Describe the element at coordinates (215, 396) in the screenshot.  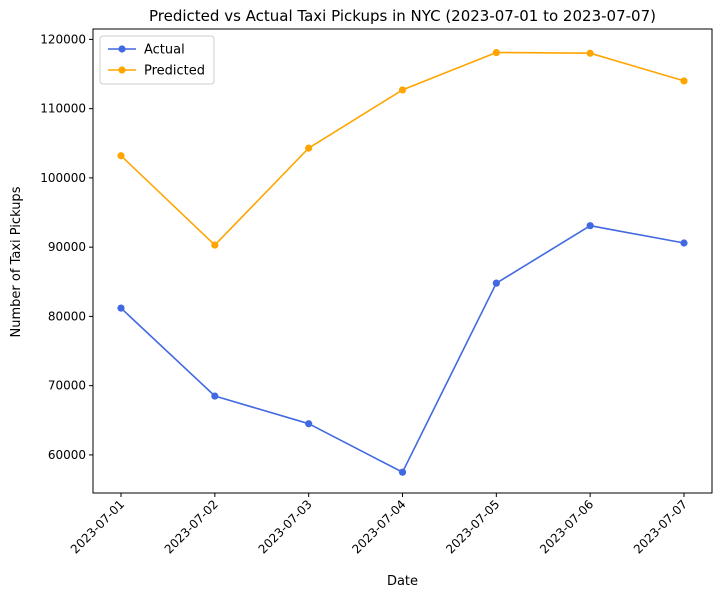
I see `data-point-actual: 2023-07-02: 68500` at that location.